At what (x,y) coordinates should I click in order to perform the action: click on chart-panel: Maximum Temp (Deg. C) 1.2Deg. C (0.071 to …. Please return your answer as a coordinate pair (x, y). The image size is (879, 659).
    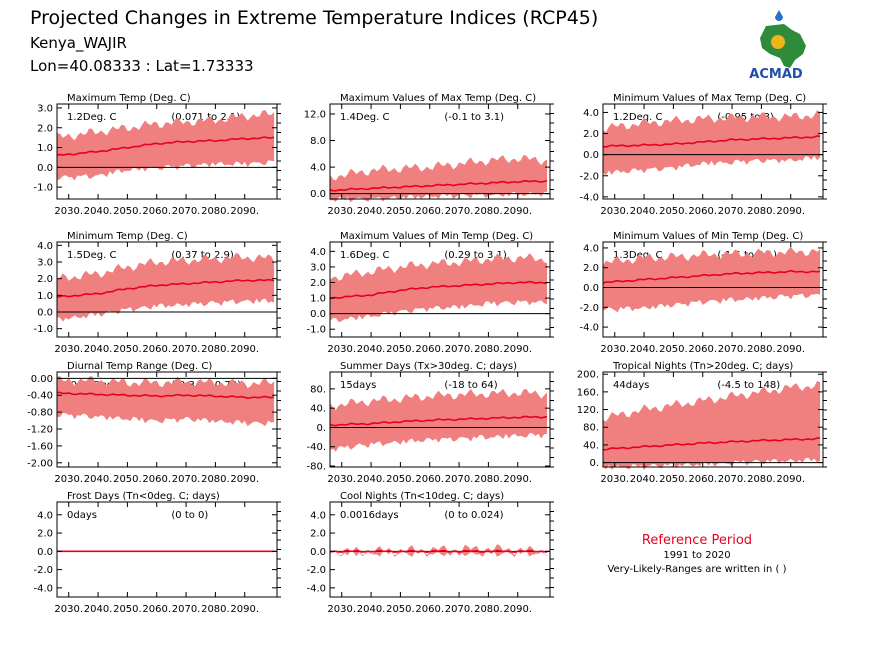
    Looking at the image, I should click on (157, 155).